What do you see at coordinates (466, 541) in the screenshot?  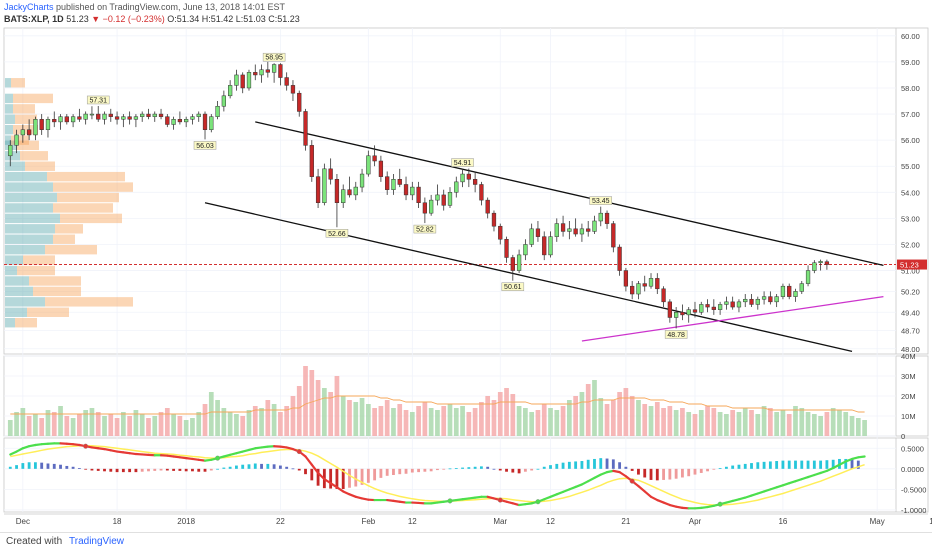 I see `footer: Created with TradingView` at bounding box center [466, 541].